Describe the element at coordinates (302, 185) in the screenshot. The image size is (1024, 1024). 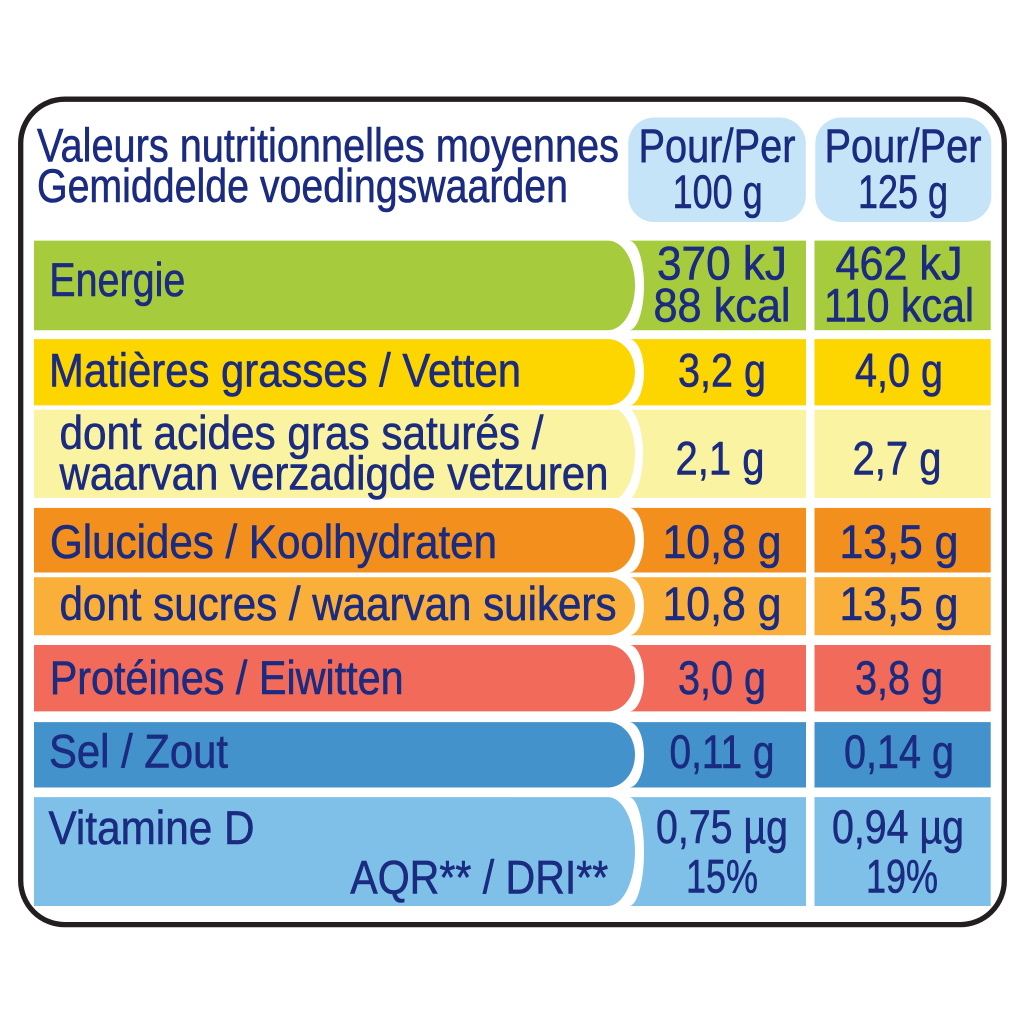
I see `svg-text: Gemiddelde voedingswaarden` at that location.